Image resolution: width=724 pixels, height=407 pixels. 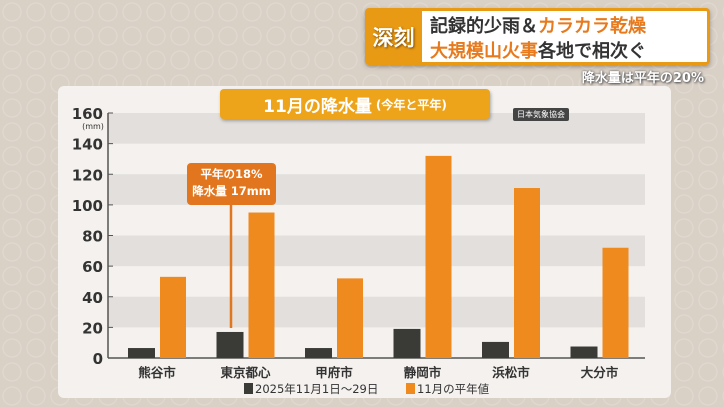 What do you see at coordinates (248, 388) in the screenshot?
I see `legend-swatch-this-year` at bounding box center [248, 388].